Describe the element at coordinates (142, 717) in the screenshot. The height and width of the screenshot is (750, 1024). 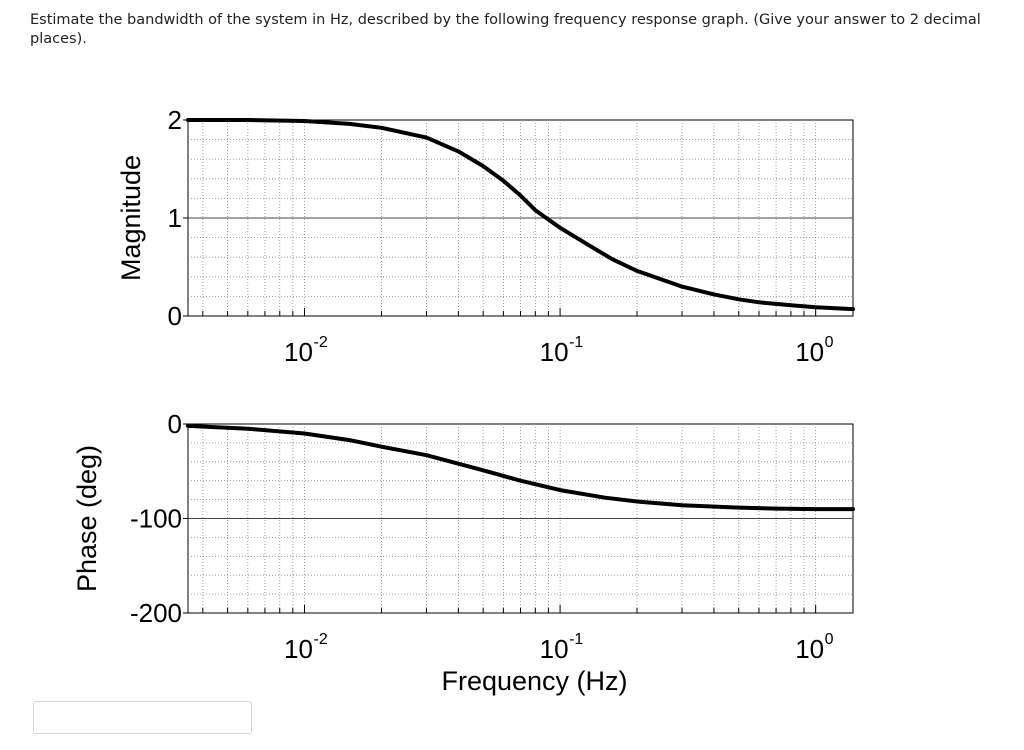
I see `answer-input` at that location.